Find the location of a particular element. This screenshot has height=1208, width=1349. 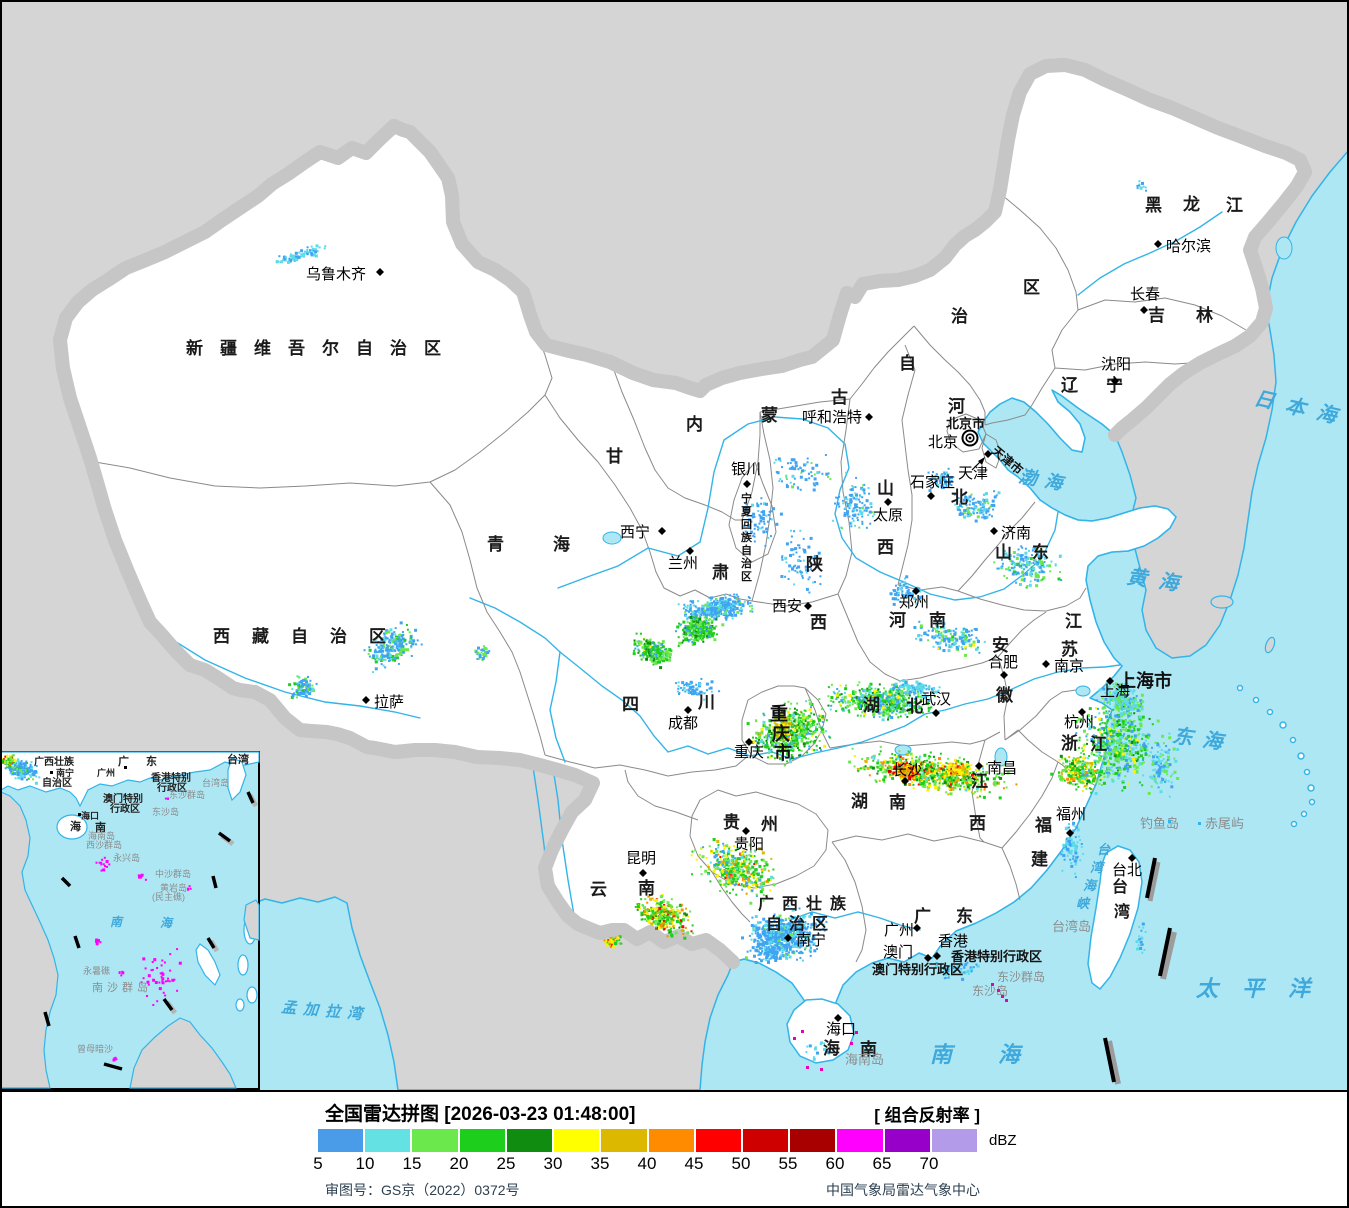

foreign-islands is located at coordinates (1243, 624).